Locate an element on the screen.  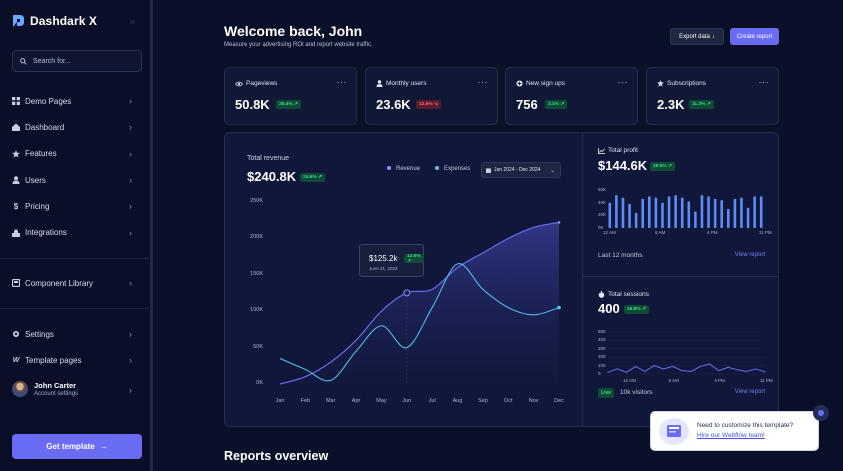
sidebar-item-component-library: Component Library › is located at coordinates (76, 283).